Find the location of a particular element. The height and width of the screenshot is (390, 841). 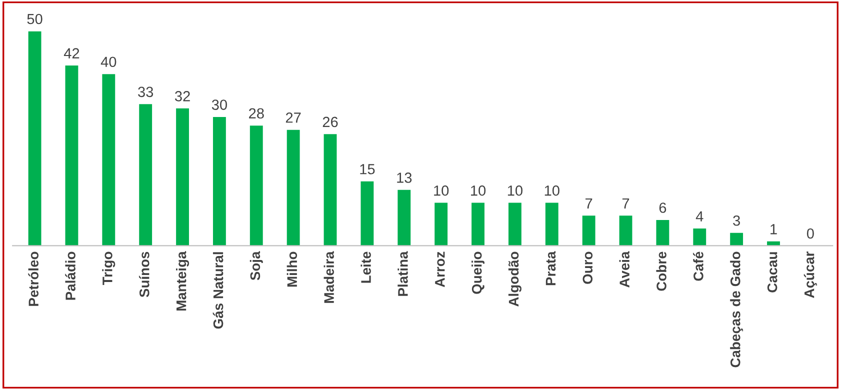

data-label: 27 is located at coordinates (293, 117).